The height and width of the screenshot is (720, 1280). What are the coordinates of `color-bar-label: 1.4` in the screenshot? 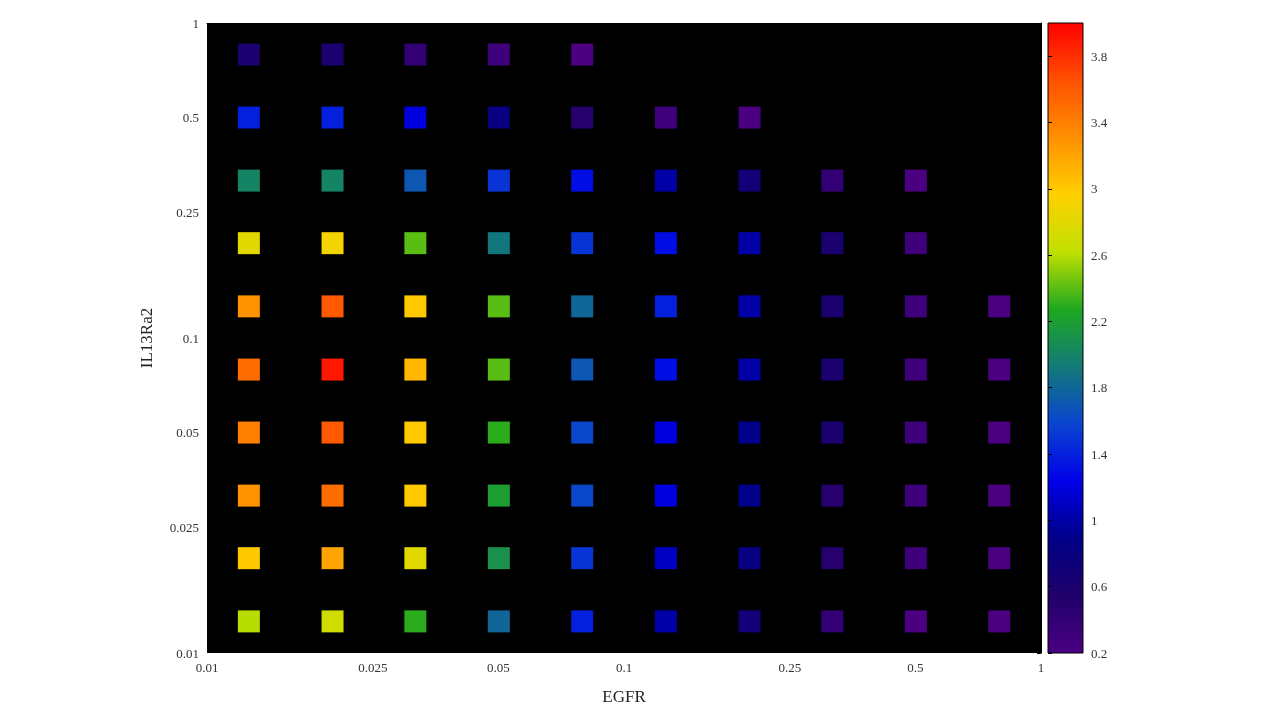 It's located at (1099, 454).